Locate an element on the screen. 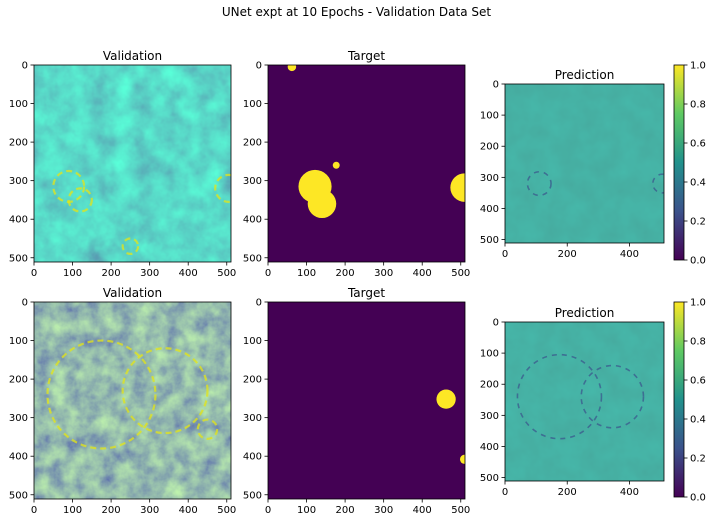 This screenshot has height=523, width=713. colorbar-tick-label: 0.8 is located at coordinates (698, 105).